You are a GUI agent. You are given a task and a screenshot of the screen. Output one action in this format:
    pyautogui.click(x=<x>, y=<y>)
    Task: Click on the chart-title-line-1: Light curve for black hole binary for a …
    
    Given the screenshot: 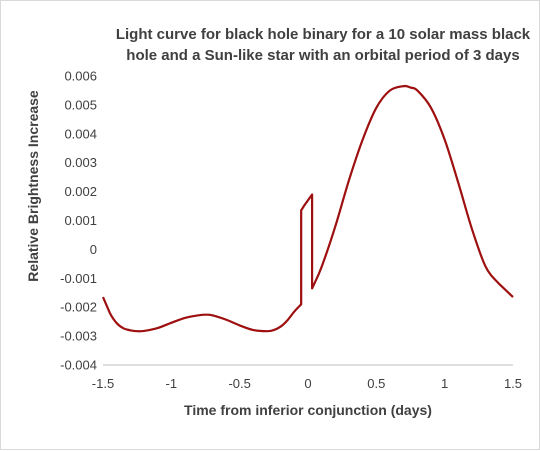 What is the action you would take?
    pyautogui.click(x=323, y=34)
    